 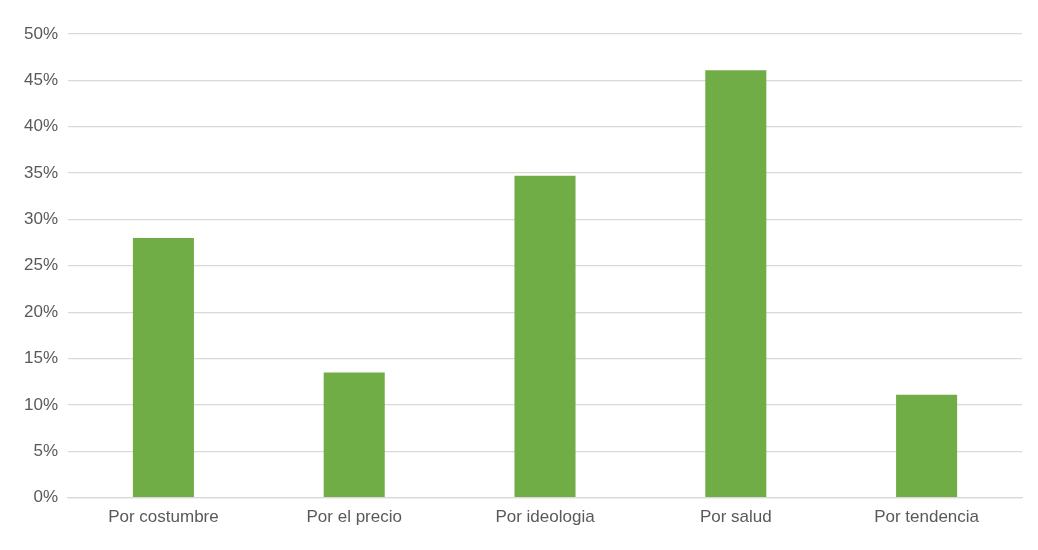 What do you see at coordinates (41, 219) in the screenshot?
I see `y-tick-label: 30%` at bounding box center [41, 219].